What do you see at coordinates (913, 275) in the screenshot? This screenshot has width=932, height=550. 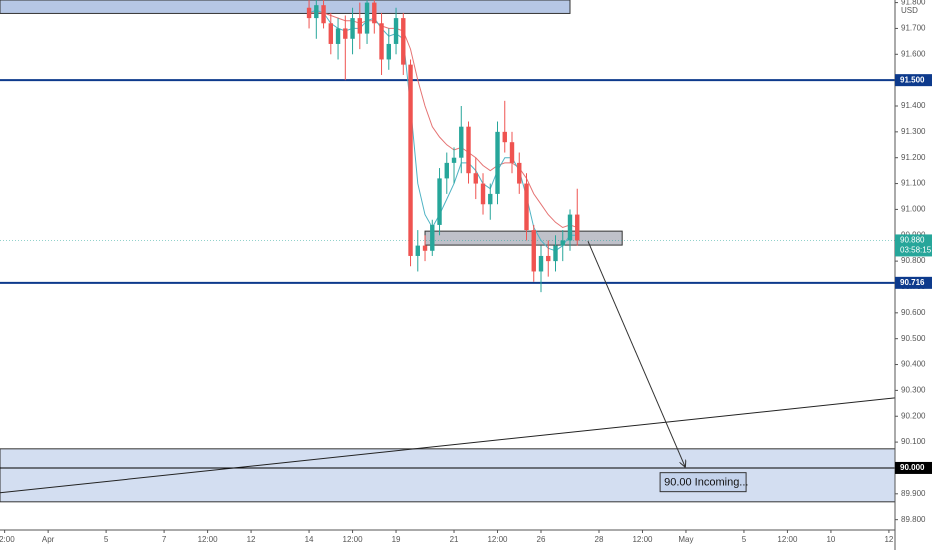 I see `price-axis-bg` at bounding box center [913, 275].